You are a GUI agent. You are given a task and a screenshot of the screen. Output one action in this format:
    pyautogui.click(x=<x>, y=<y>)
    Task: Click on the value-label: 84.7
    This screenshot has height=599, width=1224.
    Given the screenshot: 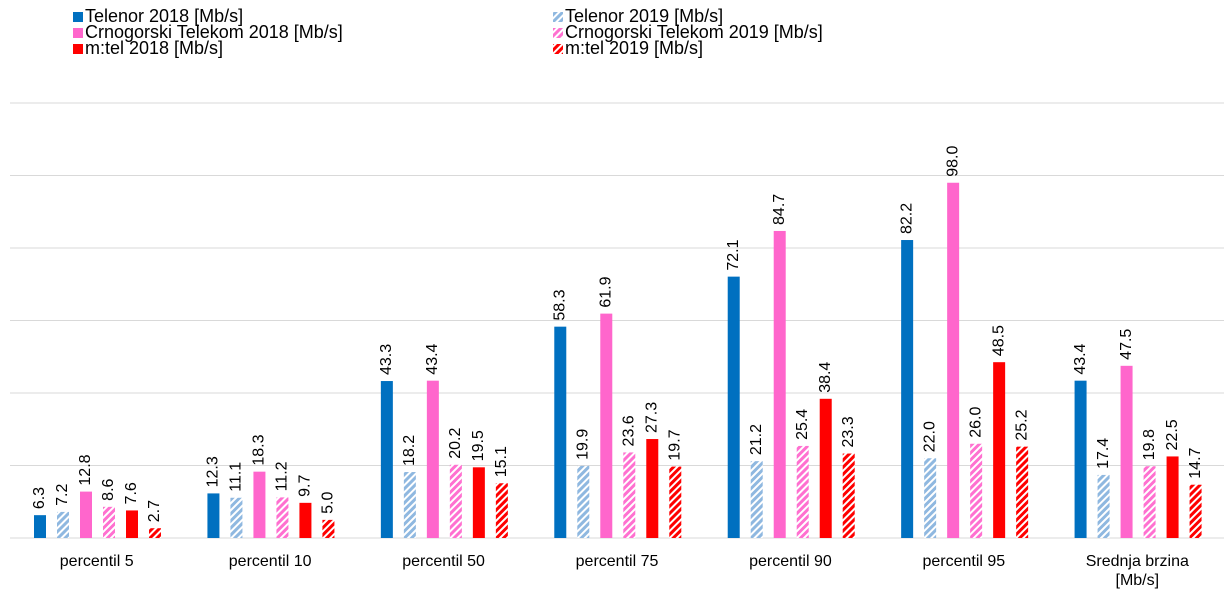 What is the action you would take?
    pyautogui.click(x=779, y=209)
    